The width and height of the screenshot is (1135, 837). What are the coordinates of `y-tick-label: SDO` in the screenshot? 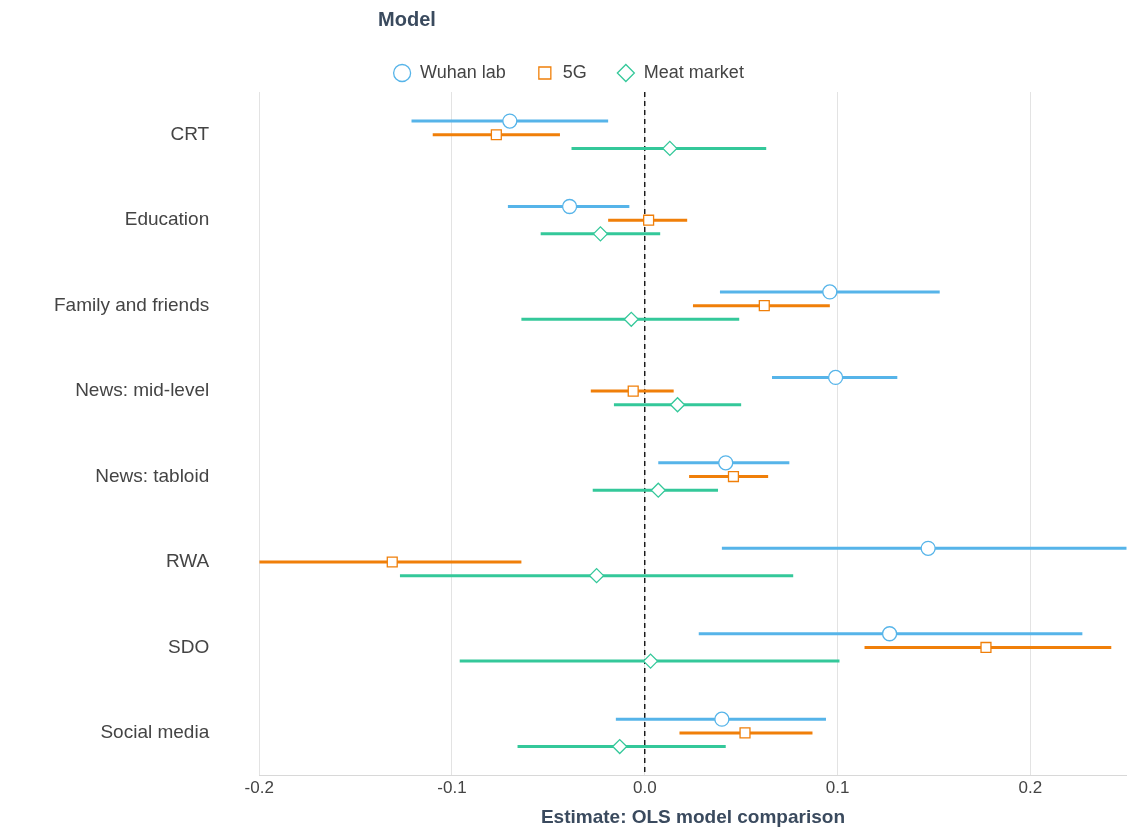 It's located at (189, 646).